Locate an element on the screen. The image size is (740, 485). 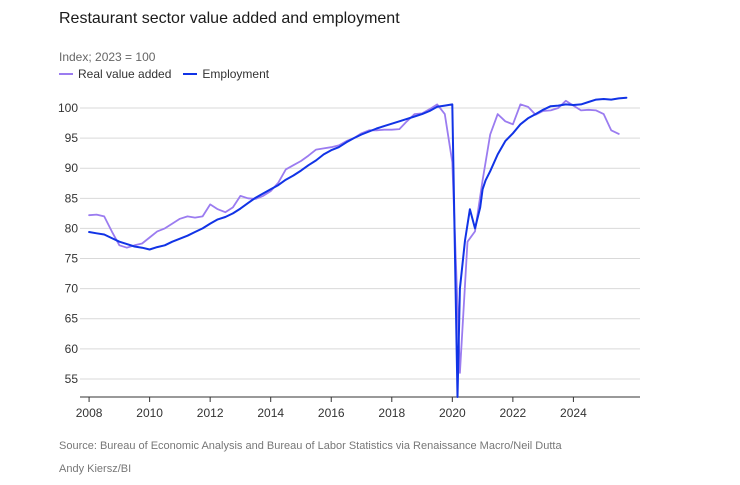
y-tick-label-80: 80 is located at coordinates (72, 228).